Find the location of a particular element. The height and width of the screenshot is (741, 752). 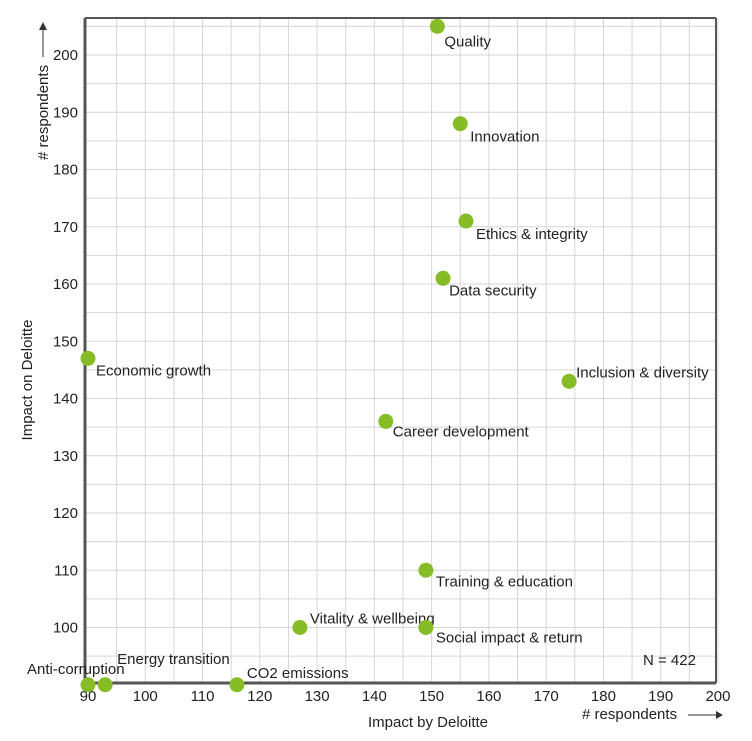

y-tick-label: 200 is located at coordinates (65, 55).